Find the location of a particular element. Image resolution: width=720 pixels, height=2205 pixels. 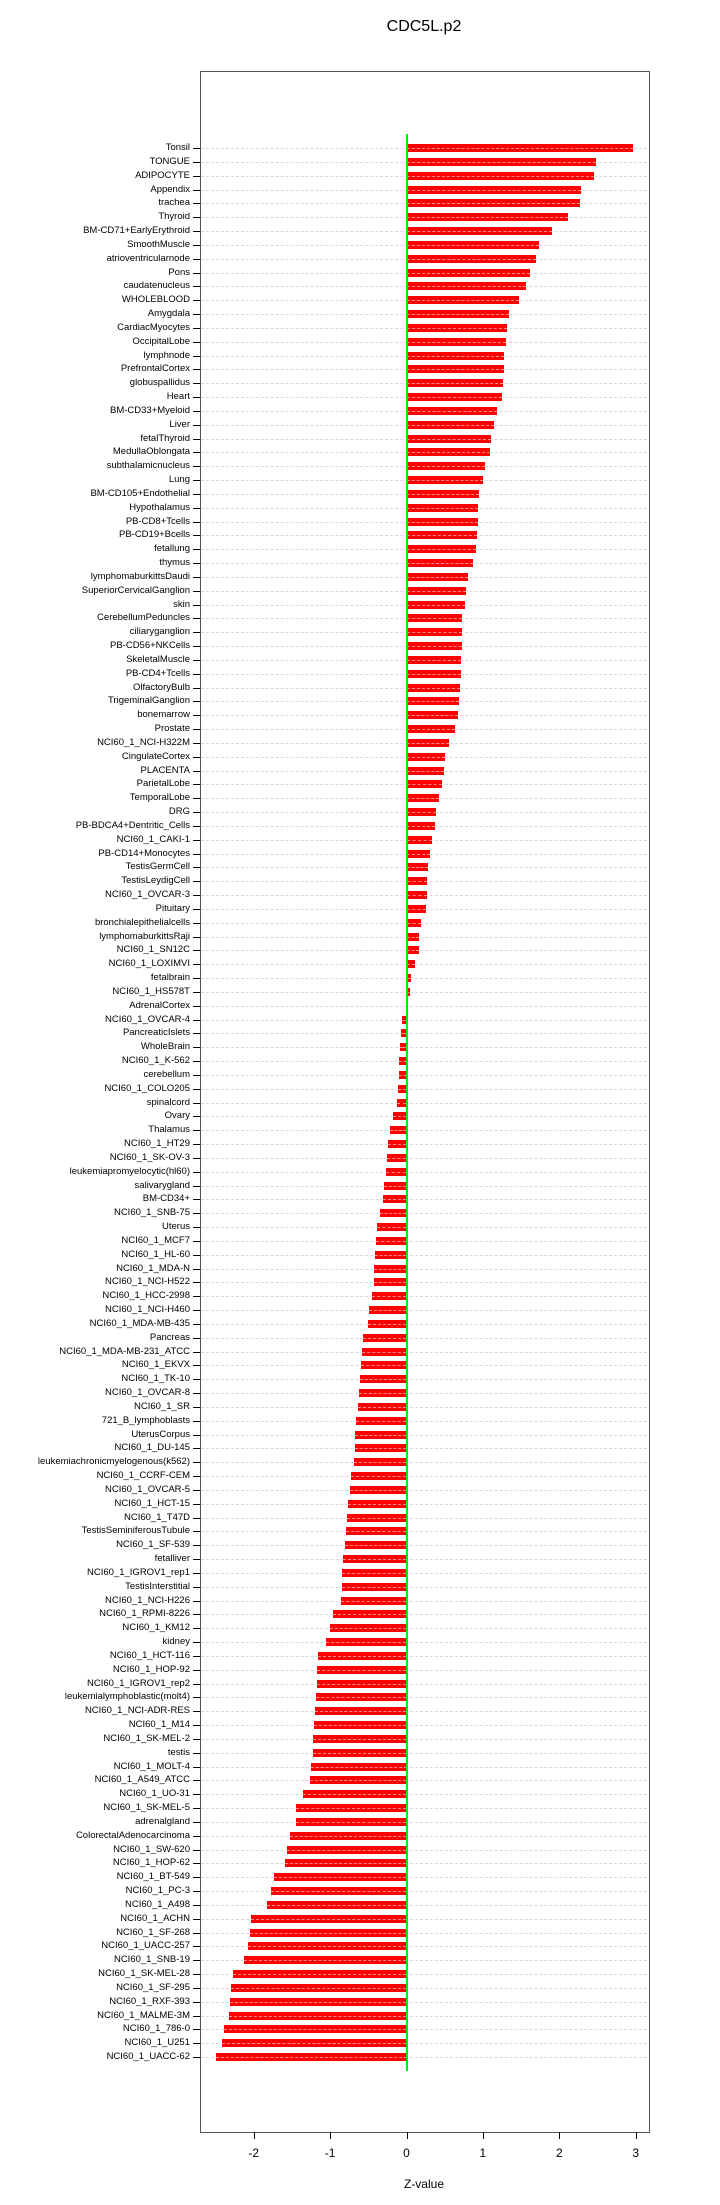

row-label: lymphnode is located at coordinates (166, 355).